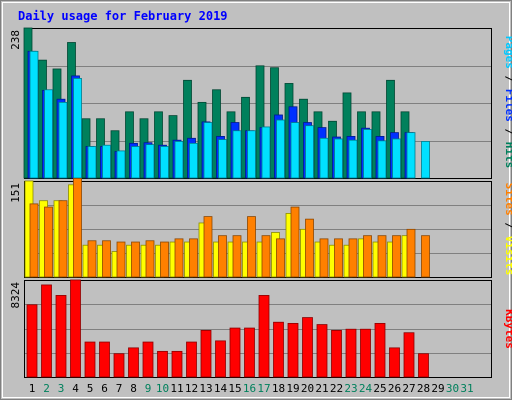 This screenshot has width=512, height=400. Describe the element at coordinates (307, 388) in the screenshot. I see `x-tick-label-20: 20` at that location.